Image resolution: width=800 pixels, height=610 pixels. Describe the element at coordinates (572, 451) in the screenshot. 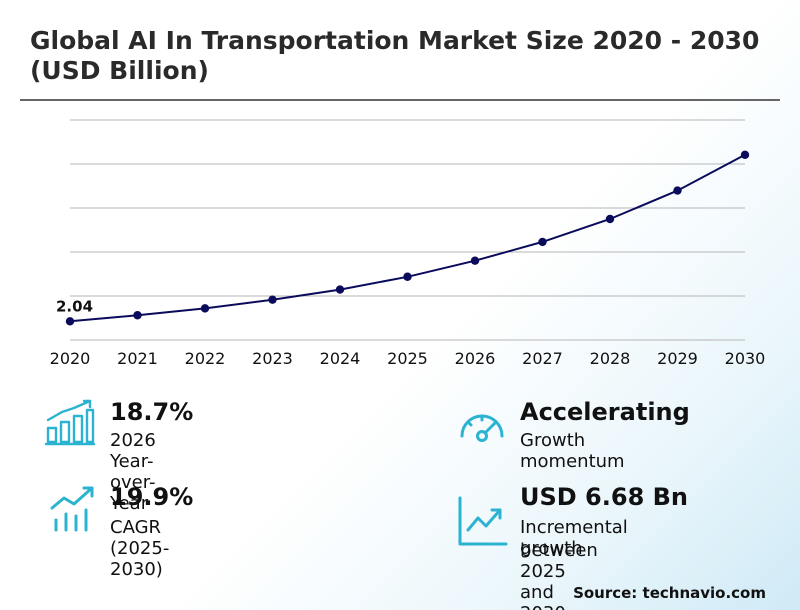

I see `stat-momentum-label: Growth momentum` at that location.